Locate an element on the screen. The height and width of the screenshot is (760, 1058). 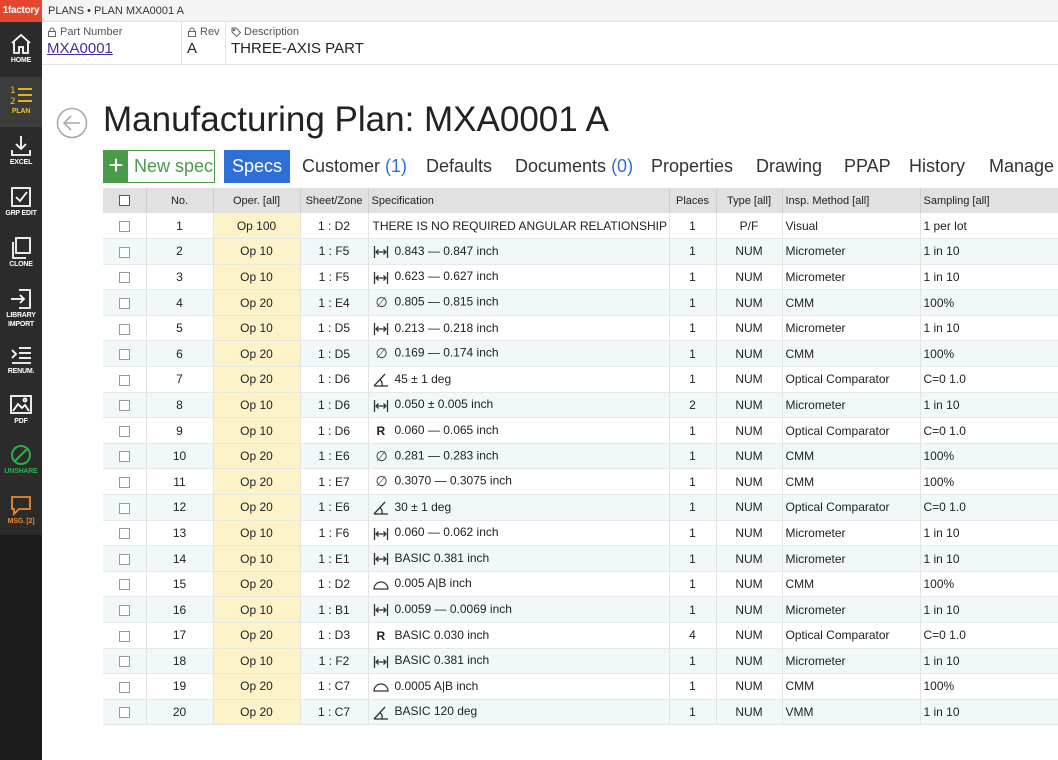
cell-specification: R 0.060 — 0.065 inch is located at coordinates (519, 430).